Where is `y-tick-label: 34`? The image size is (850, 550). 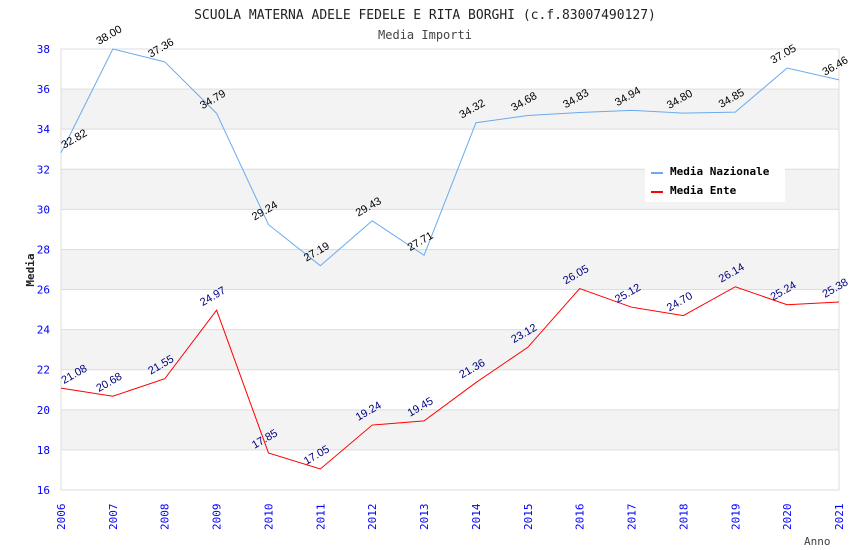 y-tick-label: 34 is located at coordinates (44, 129).